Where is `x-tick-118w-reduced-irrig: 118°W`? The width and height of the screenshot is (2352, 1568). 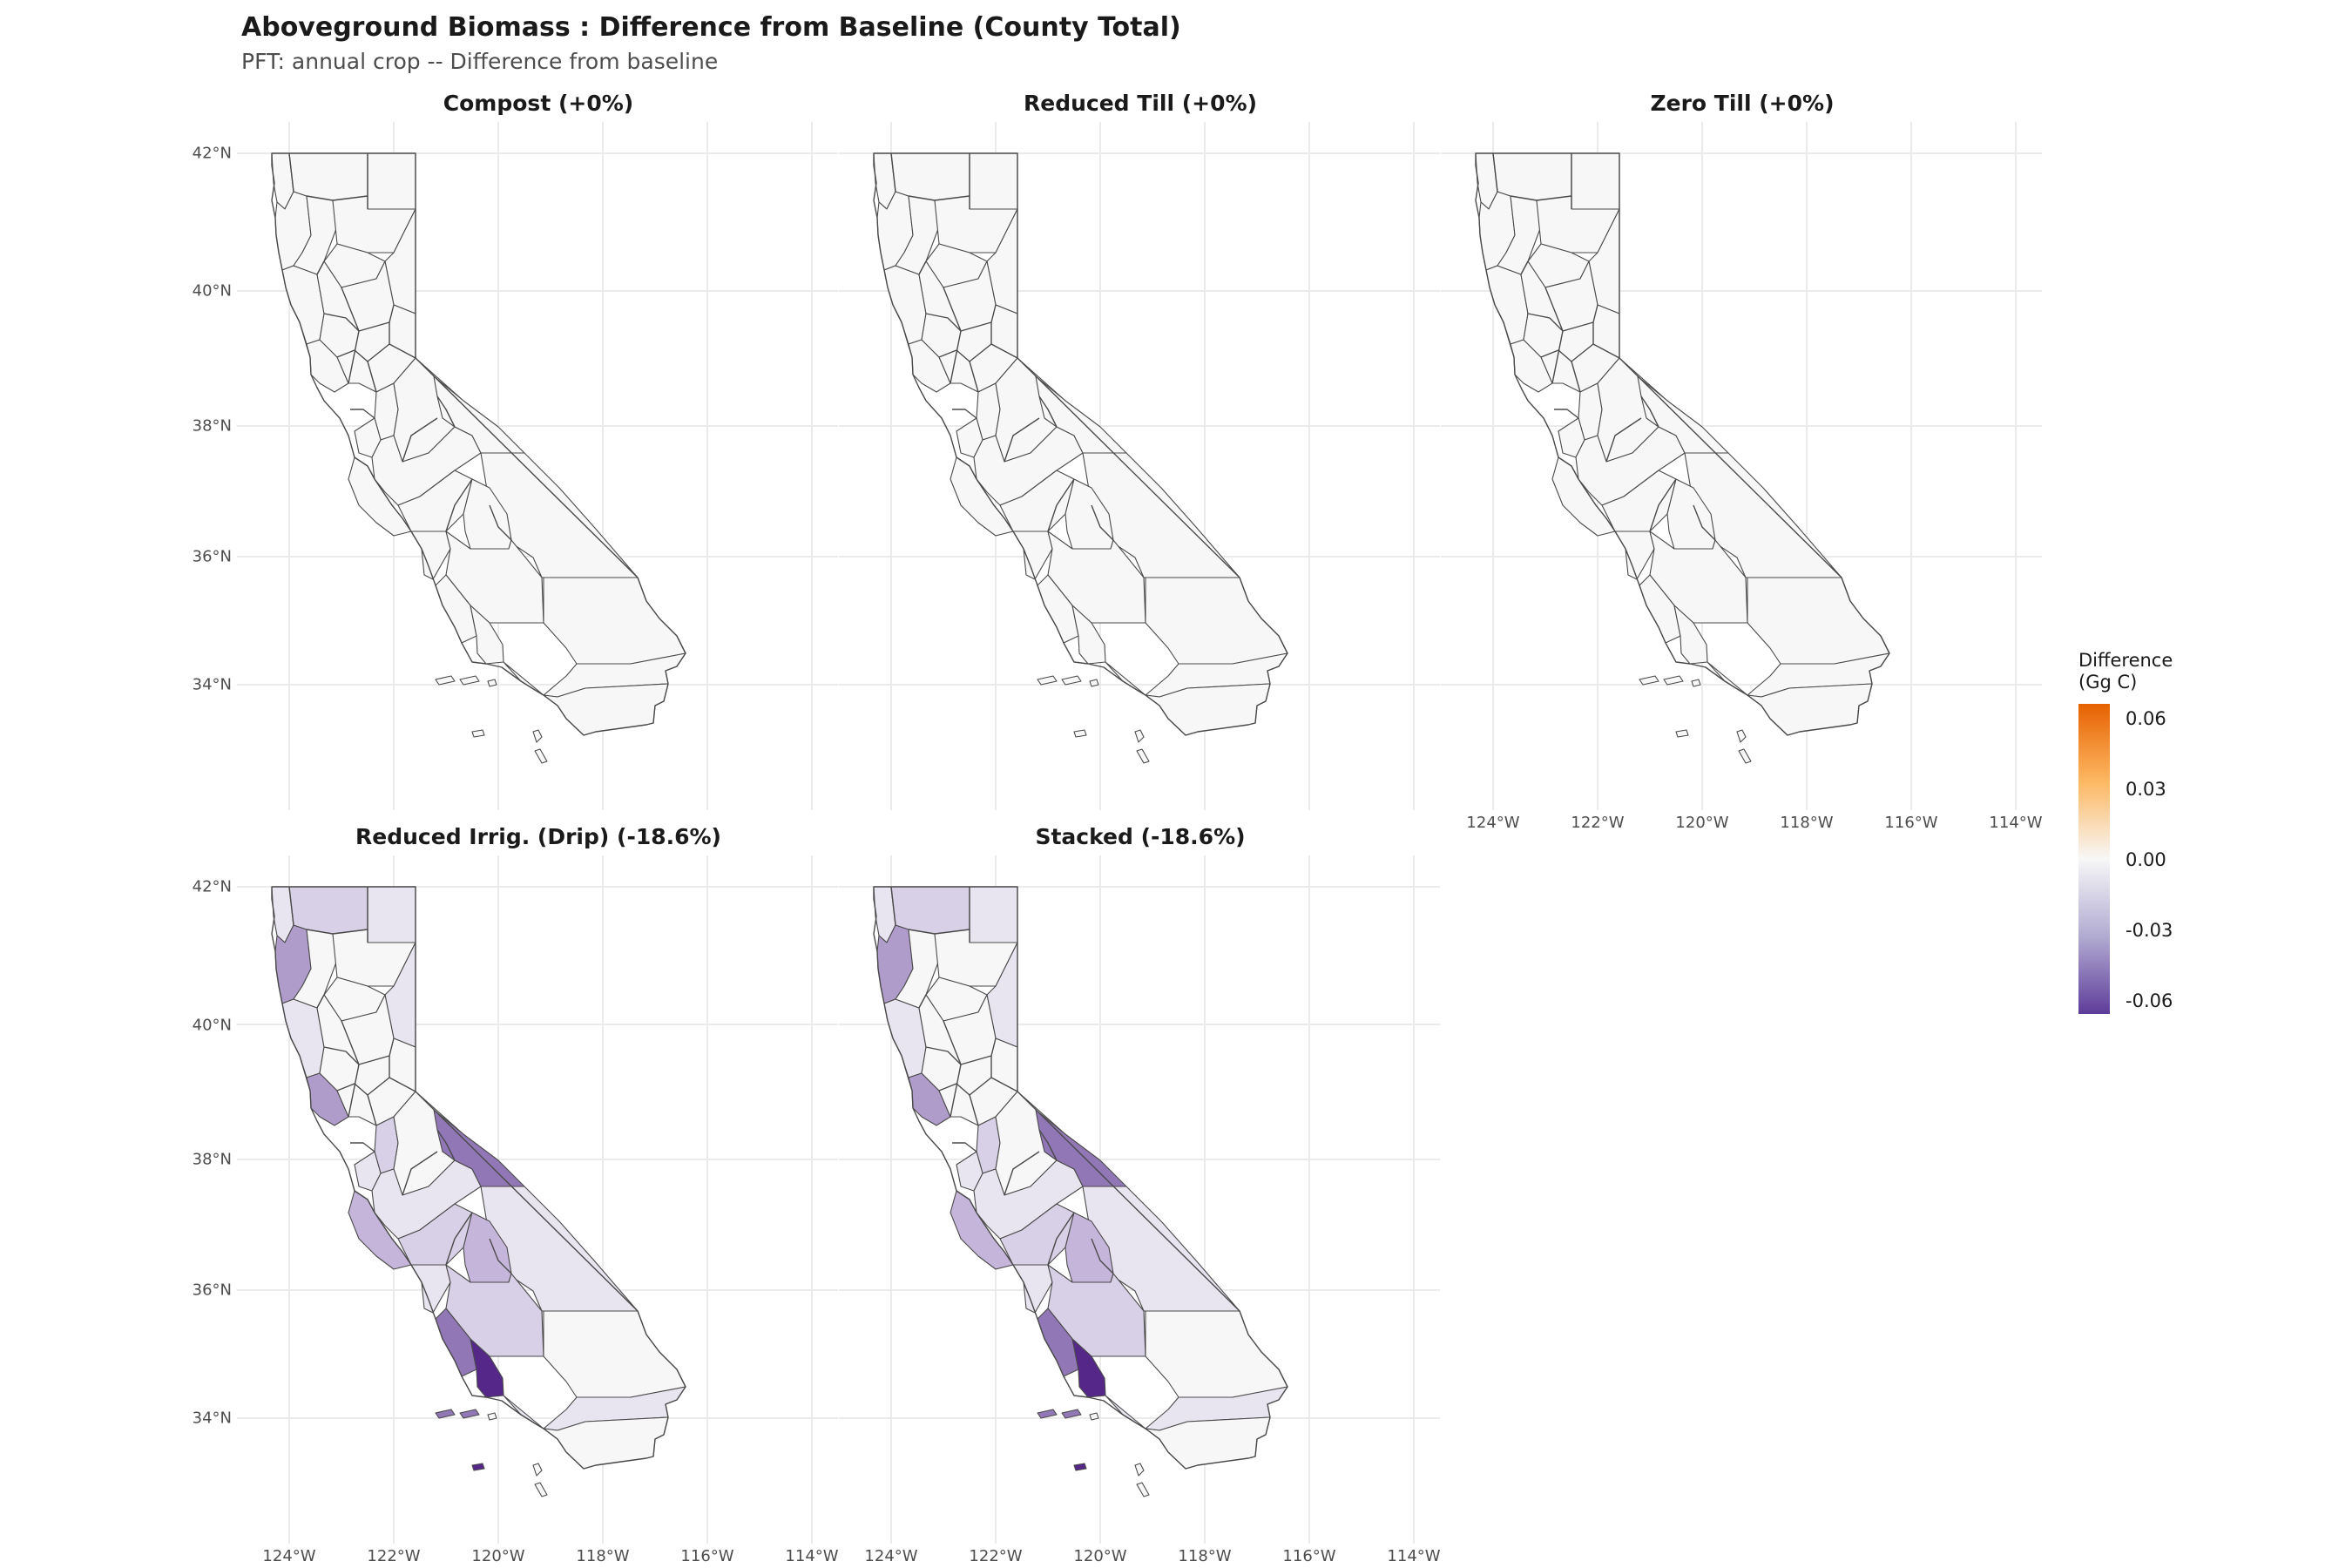 x-tick-118w-reduced-irrig: 118°W is located at coordinates (603, 1556).